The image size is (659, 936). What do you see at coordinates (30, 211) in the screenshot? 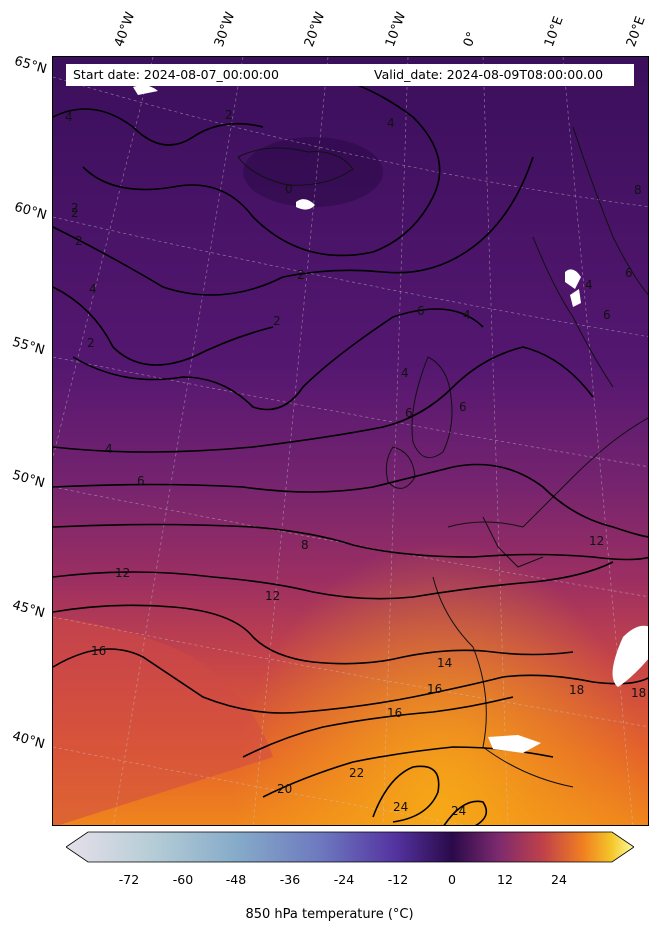
I see `lat-label-60n: 60°N` at bounding box center [30, 211].